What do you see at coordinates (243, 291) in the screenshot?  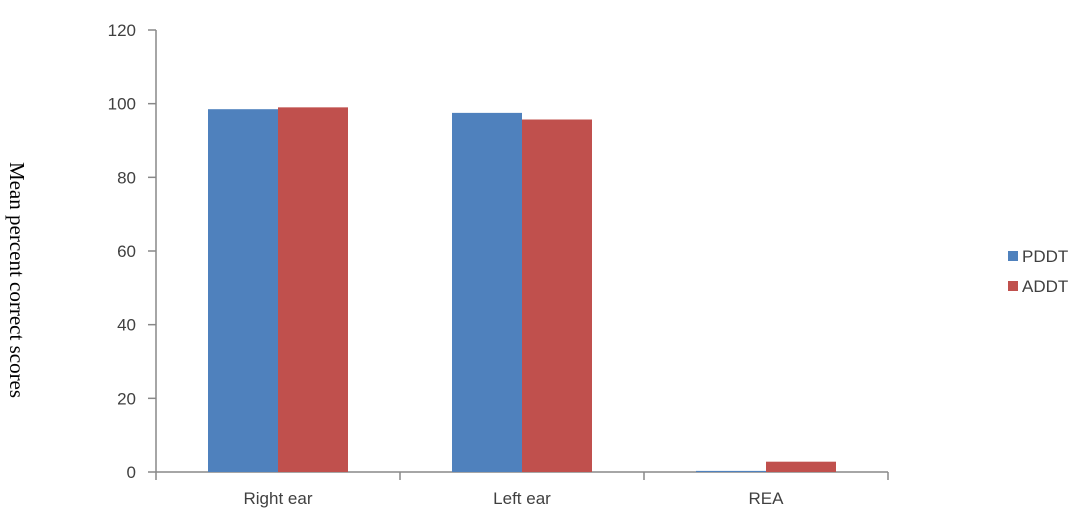 I see `bar-pddt-right-ear` at bounding box center [243, 291].